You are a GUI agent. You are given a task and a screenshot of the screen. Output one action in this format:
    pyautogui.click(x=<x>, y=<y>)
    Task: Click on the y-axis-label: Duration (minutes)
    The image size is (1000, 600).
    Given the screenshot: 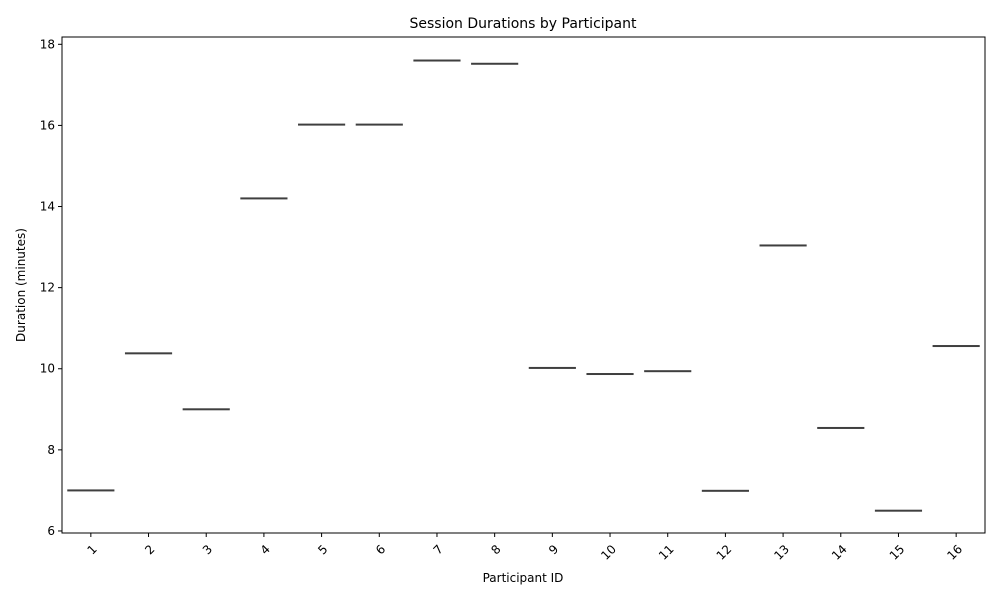 What is the action you would take?
    pyautogui.click(x=21, y=285)
    